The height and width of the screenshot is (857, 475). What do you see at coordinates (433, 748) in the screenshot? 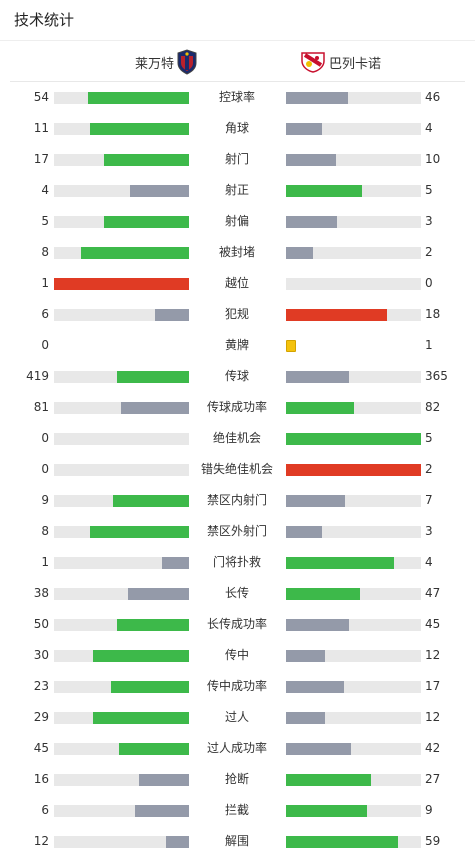
I see `away-stat-value: 42` at bounding box center [433, 748].